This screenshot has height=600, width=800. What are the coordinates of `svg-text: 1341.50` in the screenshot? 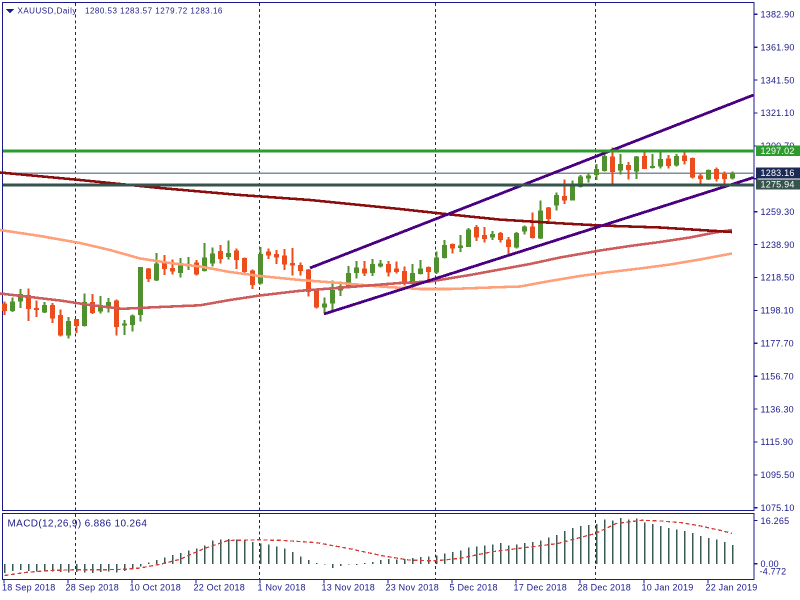 It's located at (778, 80).